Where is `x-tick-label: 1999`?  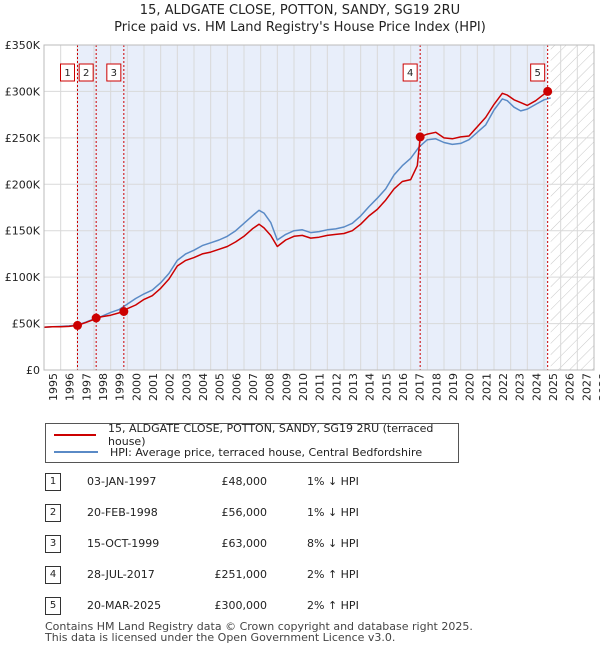 x-tick-label: 1999 is located at coordinates (120, 387).